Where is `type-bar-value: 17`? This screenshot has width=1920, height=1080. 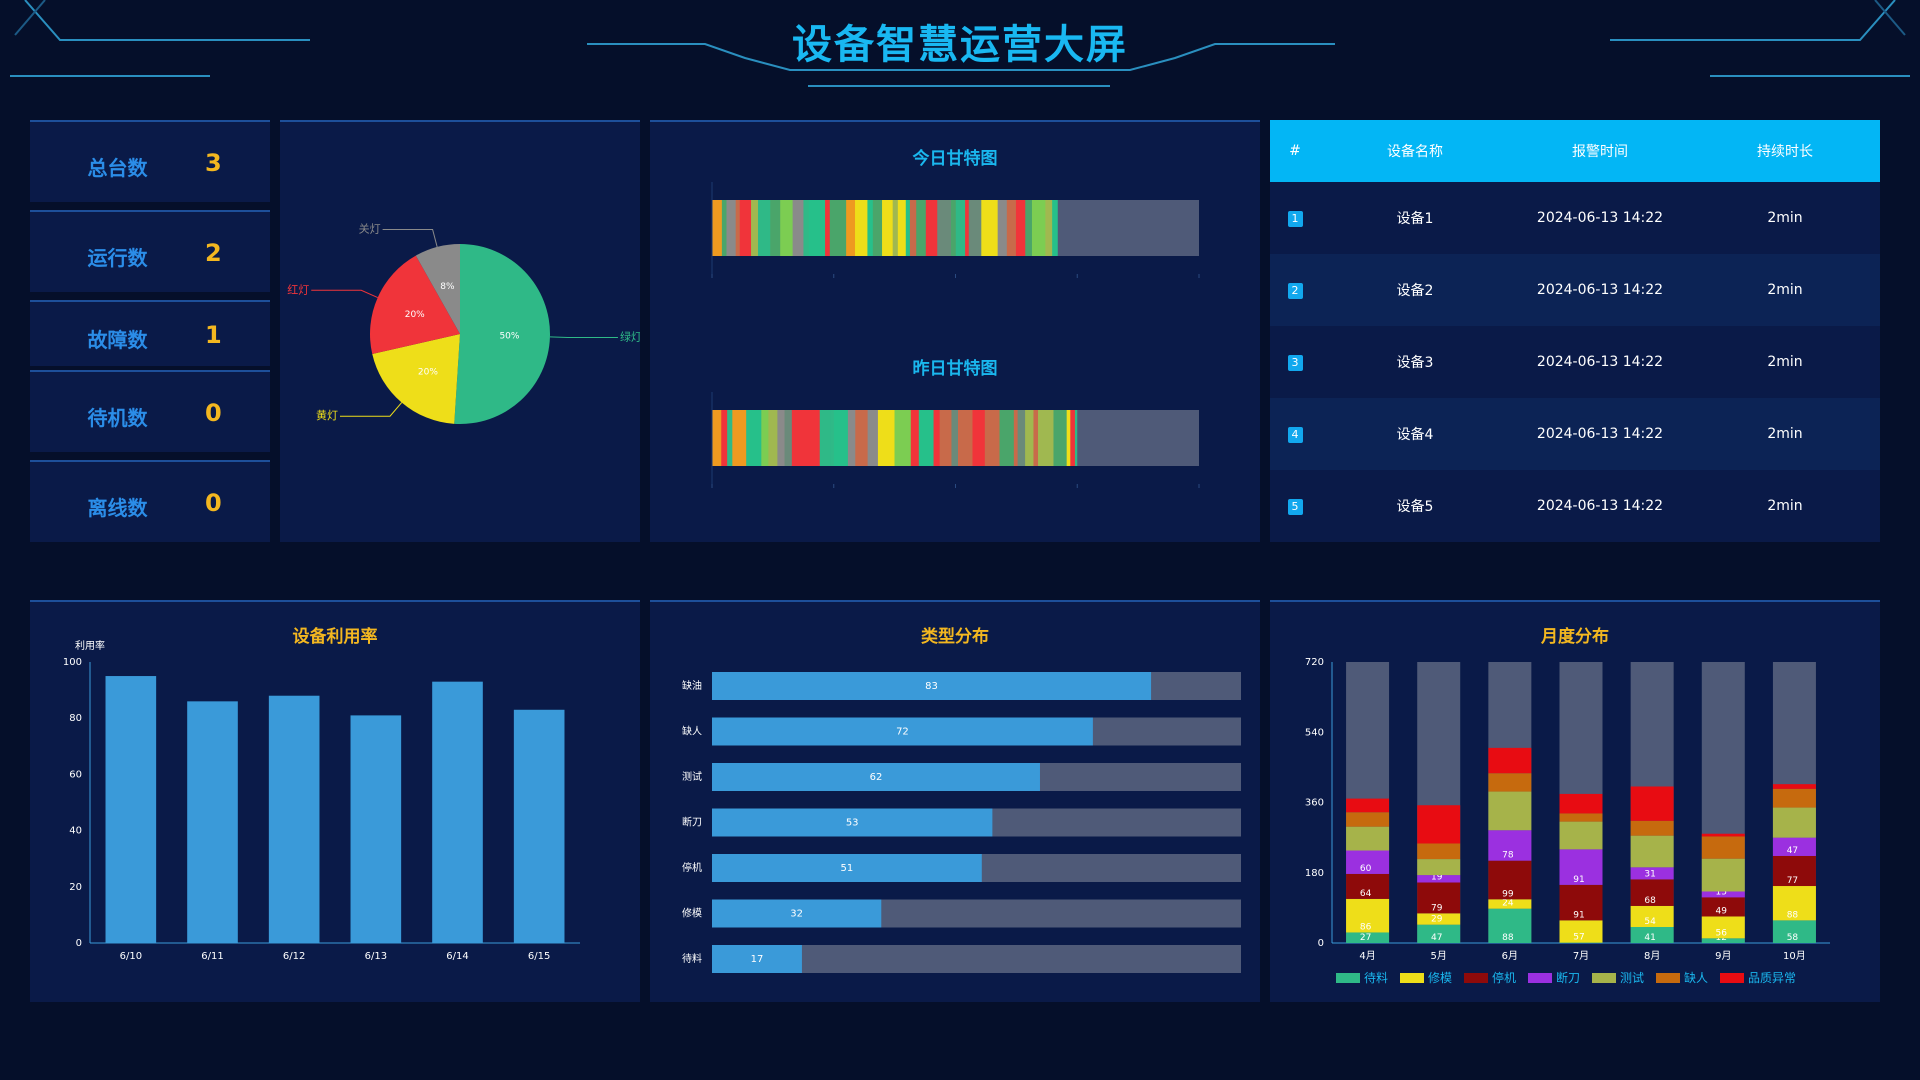
type-bar-value: 17 is located at coordinates (757, 959).